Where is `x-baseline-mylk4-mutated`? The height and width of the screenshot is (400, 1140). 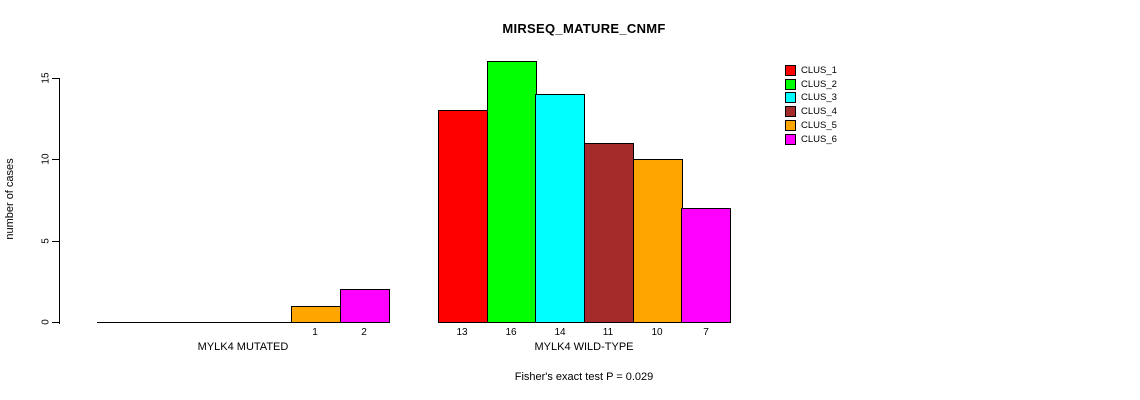 x-baseline-mylk4-mutated is located at coordinates (243, 322).